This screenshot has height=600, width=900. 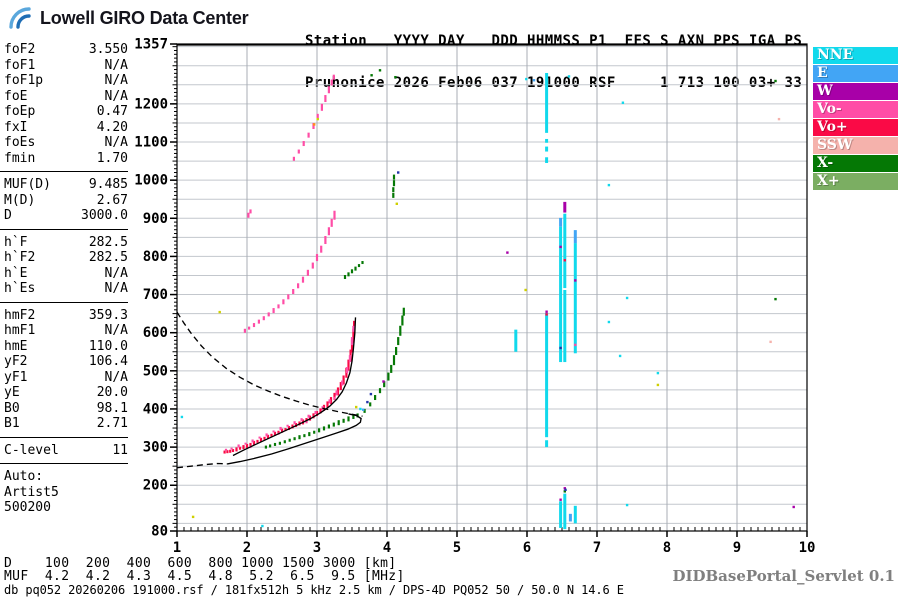 I want to click on param-label: fxI, so click(x=16, y=127).